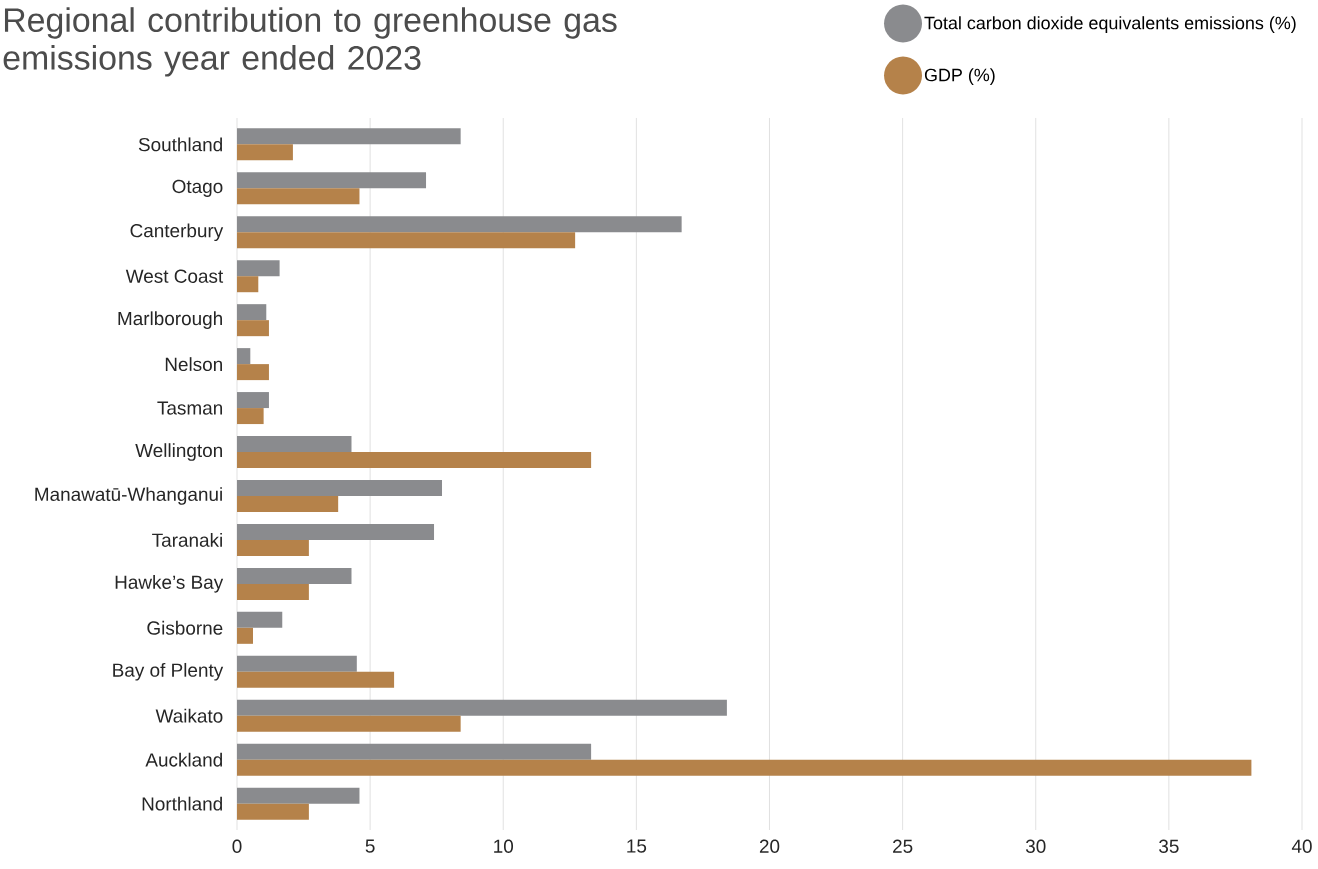 The width and height of the screenshot is (1318, 869). Describe the element at coordinates (1169, 846) in the screenshot. I see `x-tick-label: 35` at that location.